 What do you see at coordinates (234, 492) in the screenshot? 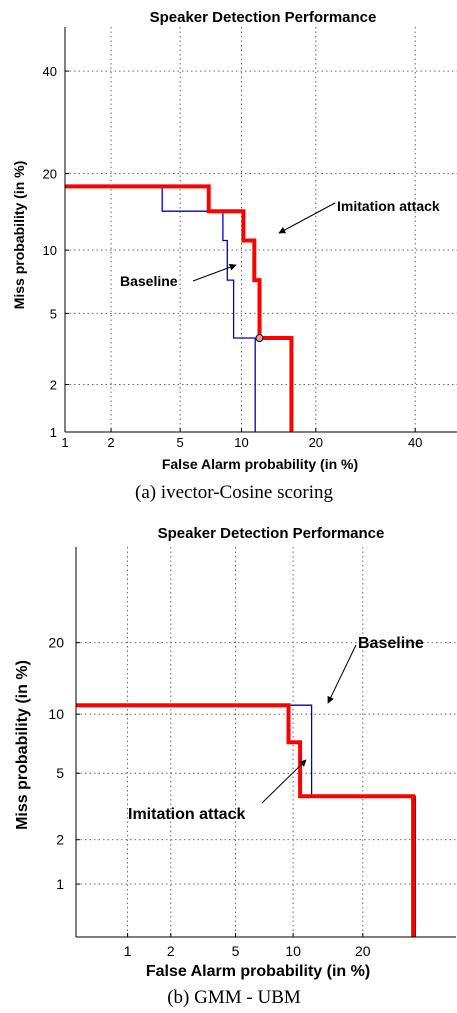
I see `chart-a-caption: (a) ivector-Cosine scoring` at bounding box center [234, 492].